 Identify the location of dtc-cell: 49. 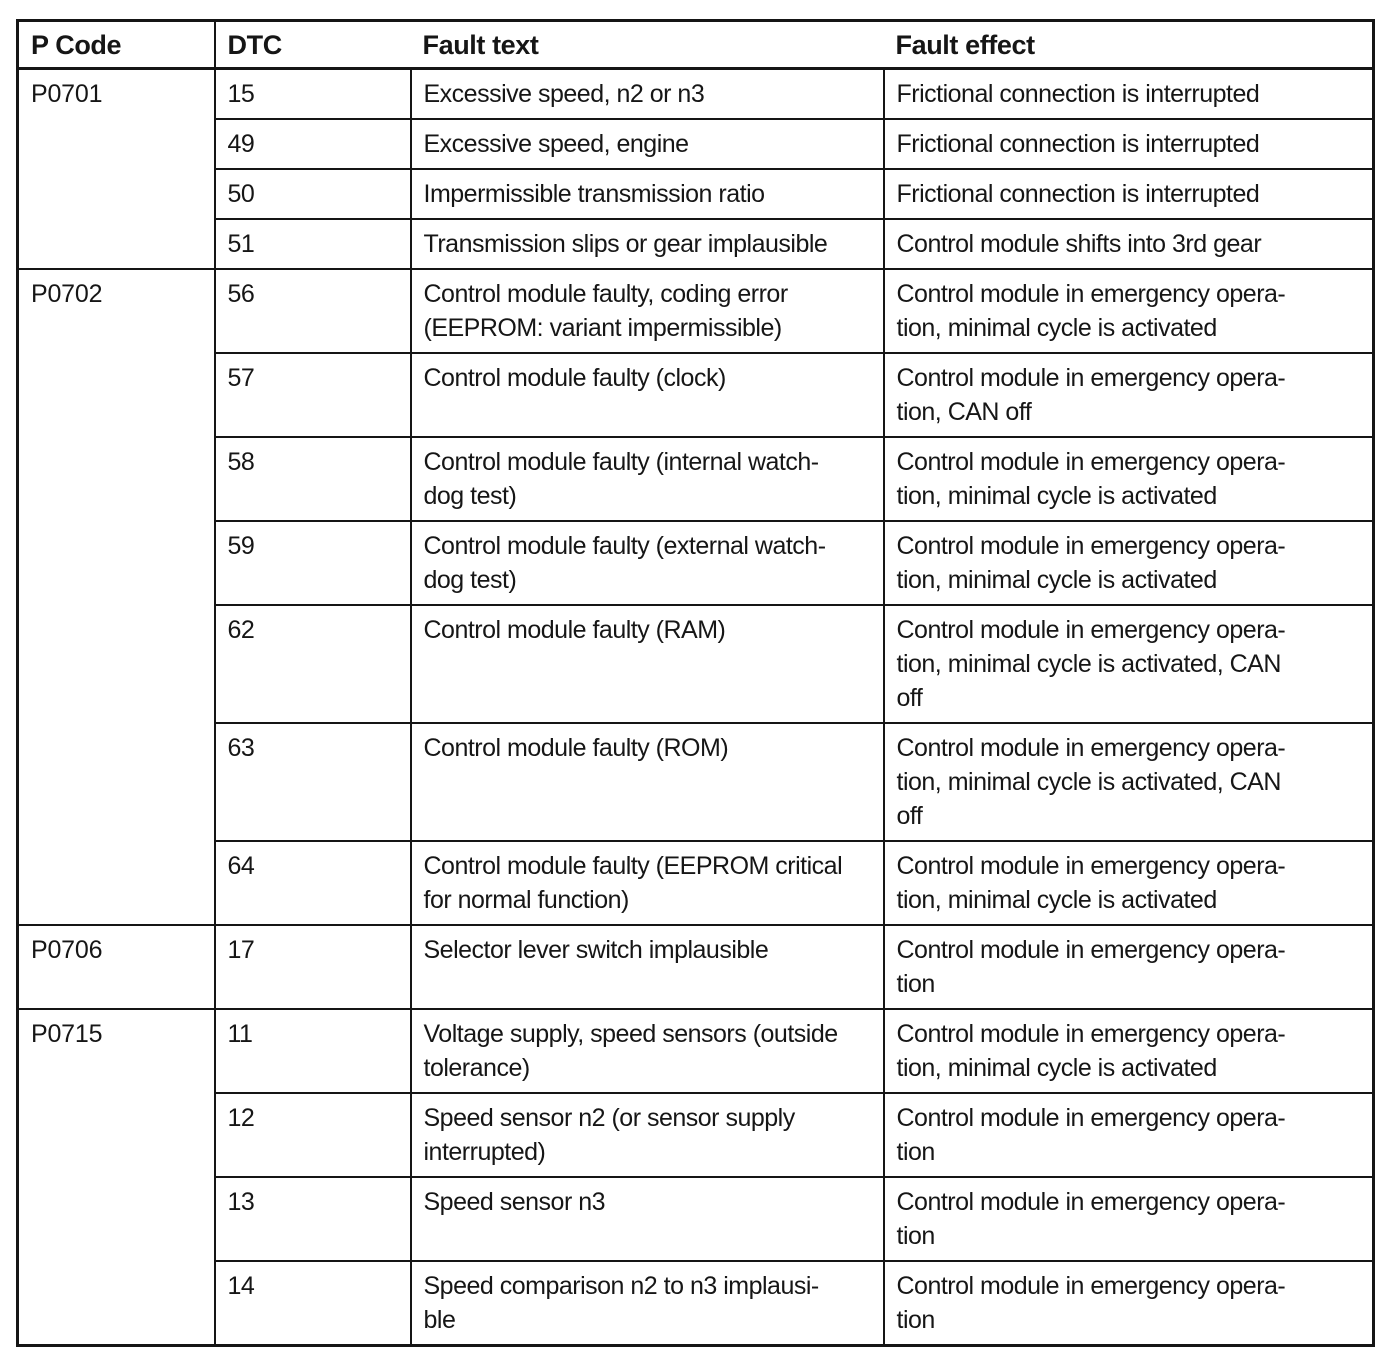
(312, 144).